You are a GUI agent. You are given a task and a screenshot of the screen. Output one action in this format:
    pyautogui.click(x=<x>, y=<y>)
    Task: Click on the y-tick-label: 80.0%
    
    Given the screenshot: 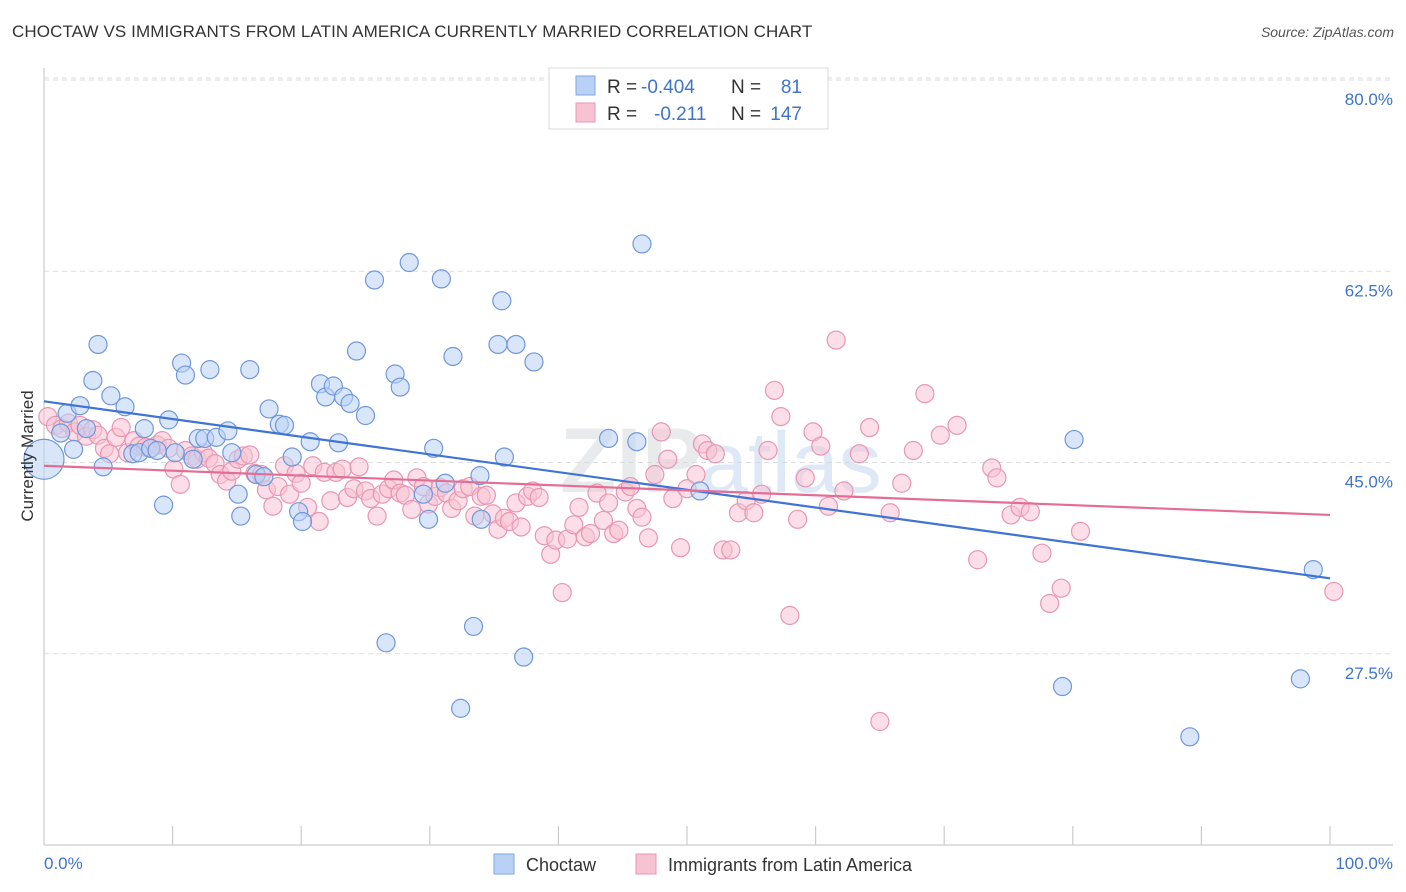 What is the action you would take?
    pyautogui.click(x=1369, y=99)
    